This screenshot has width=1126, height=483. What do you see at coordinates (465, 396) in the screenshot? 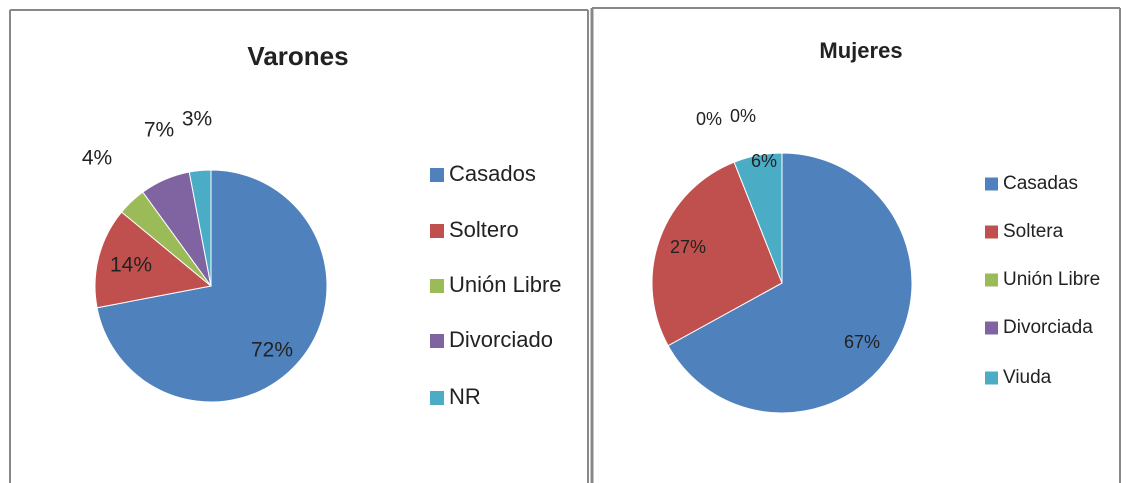
I see `legend-label: NR` at bounding box center [465, 396].